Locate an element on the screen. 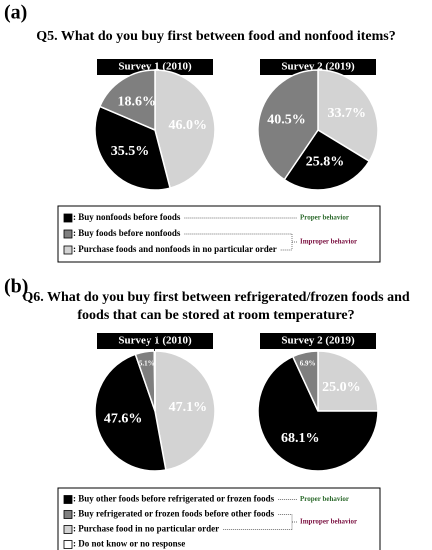 The image size is (432, 550). data-label: 33.7% is located at coordinates (347, 113).